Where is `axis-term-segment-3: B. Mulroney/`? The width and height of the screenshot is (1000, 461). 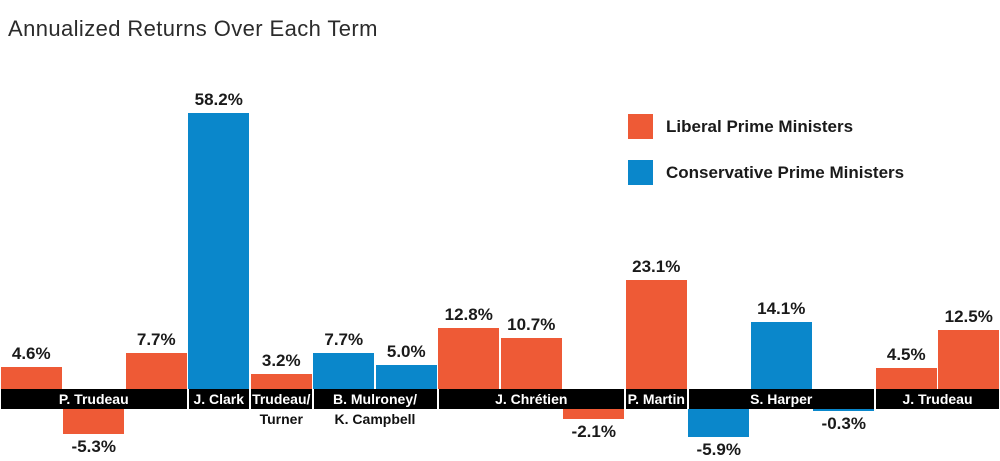 axis-term-segment-3: B. Mulroney/ is located at coordinates (375, 399).